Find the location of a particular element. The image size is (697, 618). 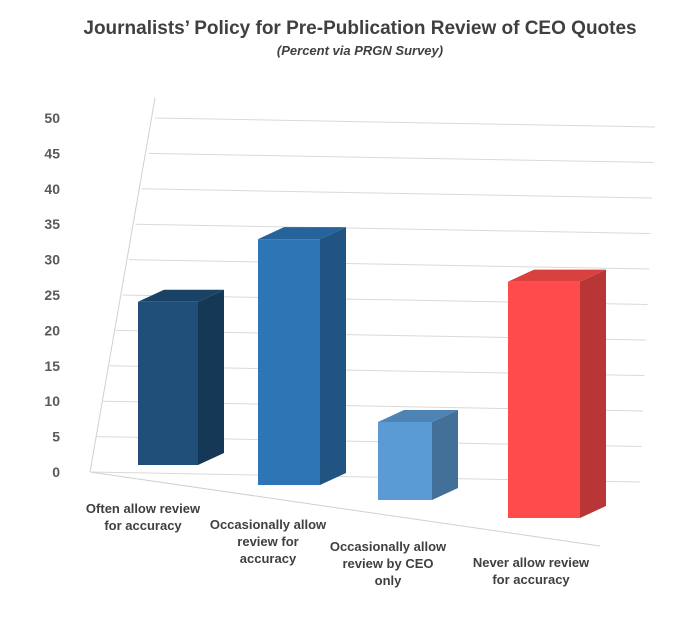

chart-subtitle: (Percent via PRGN Survey) is located at coordinates (360, 50).